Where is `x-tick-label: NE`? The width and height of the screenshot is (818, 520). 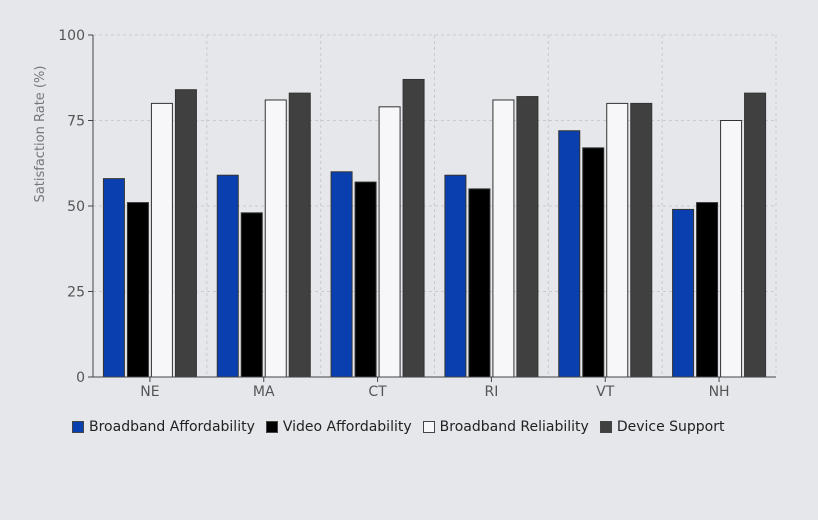 x-tick-label: NE is located at coordinates (149, 392).